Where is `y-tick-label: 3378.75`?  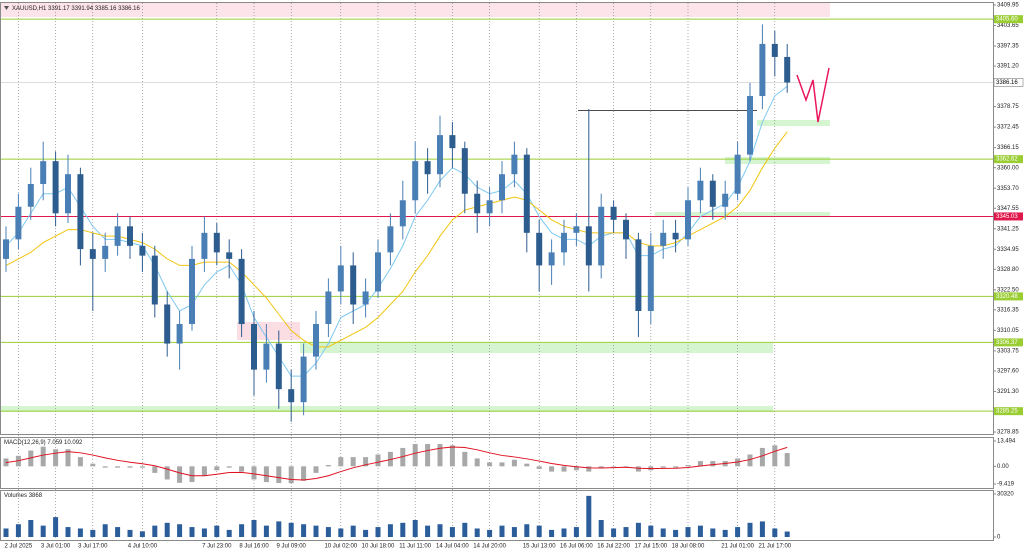 y-tick-label: 3378.75 is located at coordinates (1008, 107).